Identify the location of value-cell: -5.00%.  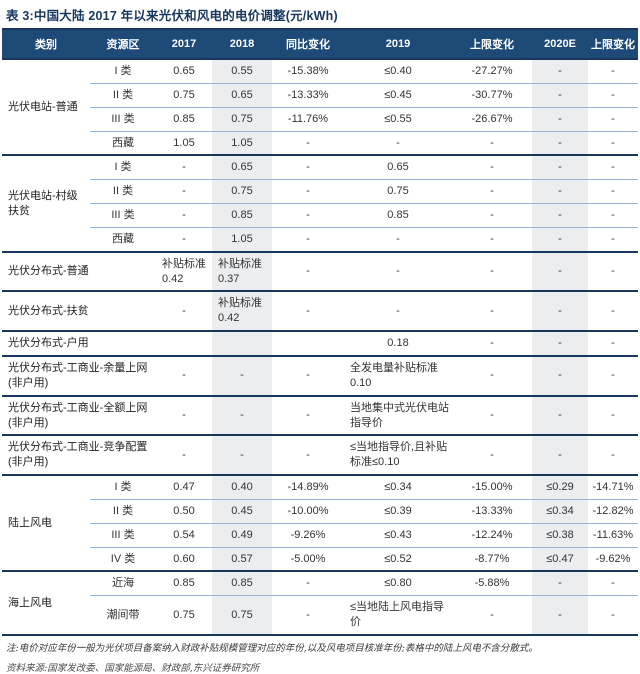
(308, 559).